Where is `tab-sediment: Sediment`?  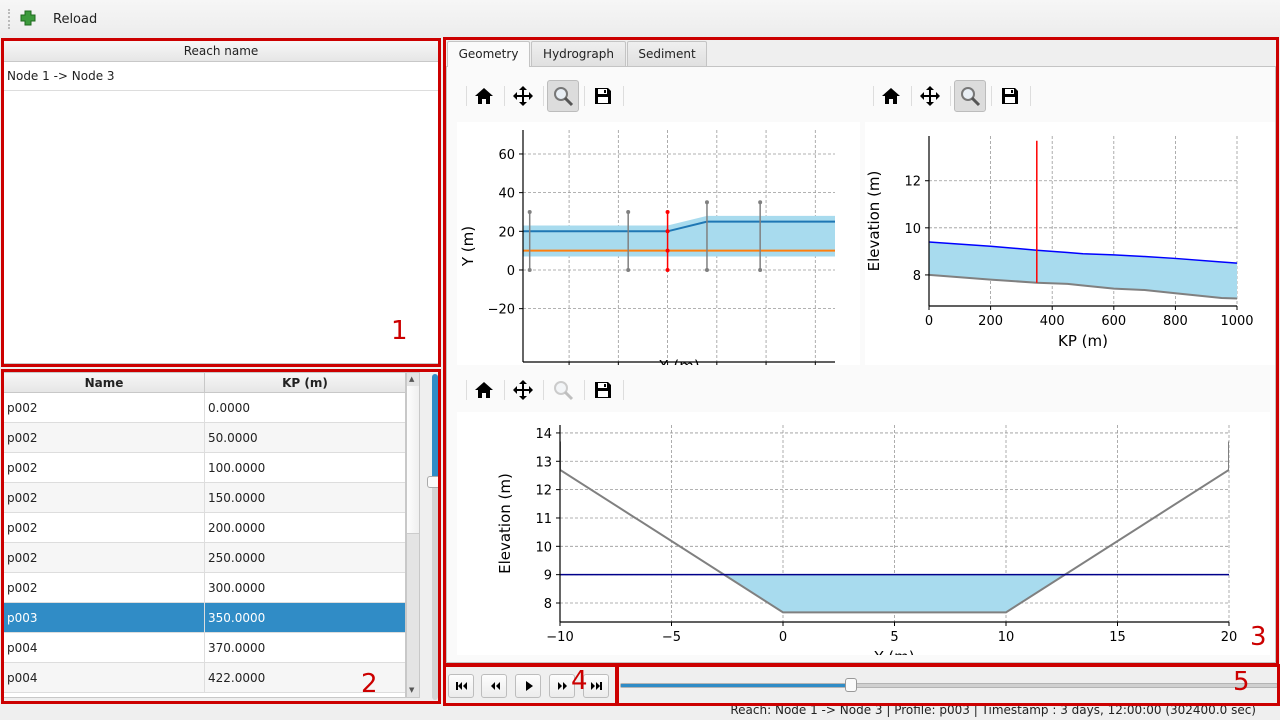 tab-sediment: Sediment is located at coordinates (667, 53).